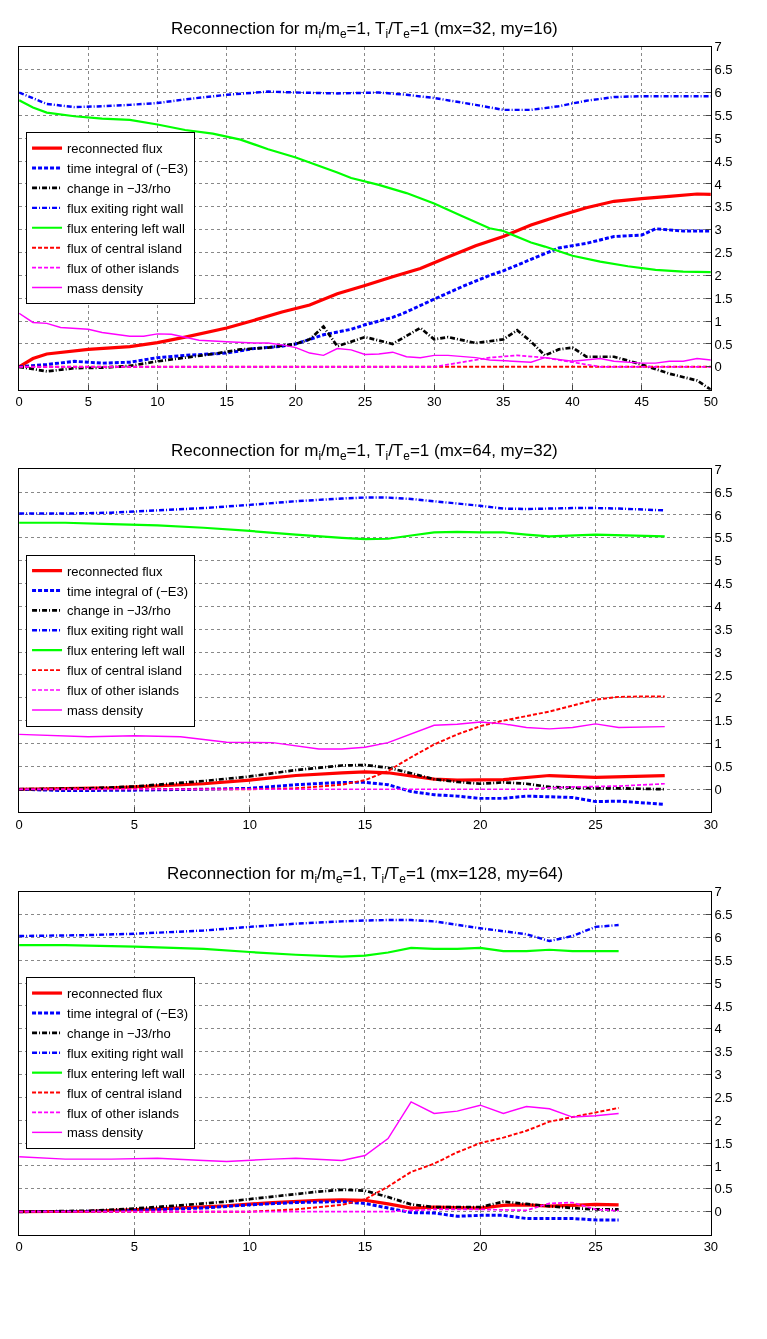  Describe the element at coordinates (641, 402) in the screenshot. I see `x-tick-label: 45` at that location.